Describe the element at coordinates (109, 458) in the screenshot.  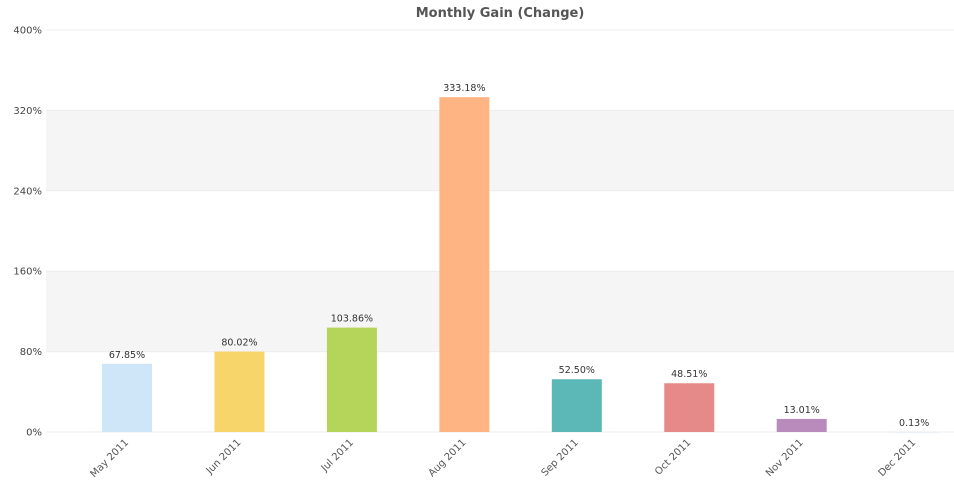
I see `x-tick-label: May 2011` at that location.